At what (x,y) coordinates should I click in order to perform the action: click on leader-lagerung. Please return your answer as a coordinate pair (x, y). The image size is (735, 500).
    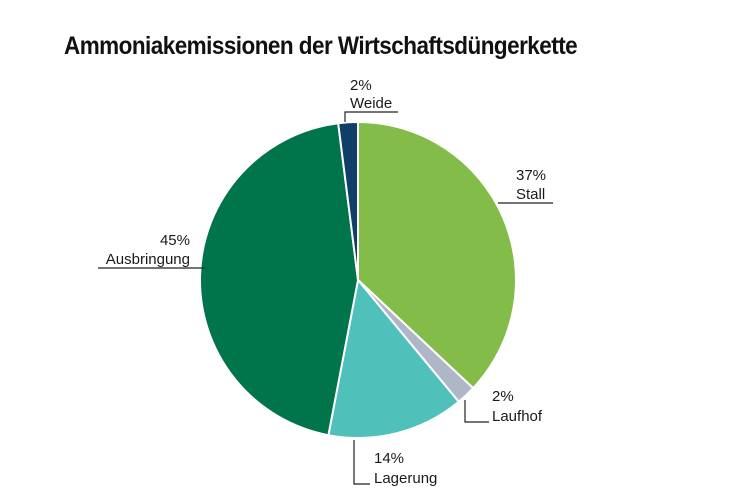
    Looking at the image, I should click on (361, 462).